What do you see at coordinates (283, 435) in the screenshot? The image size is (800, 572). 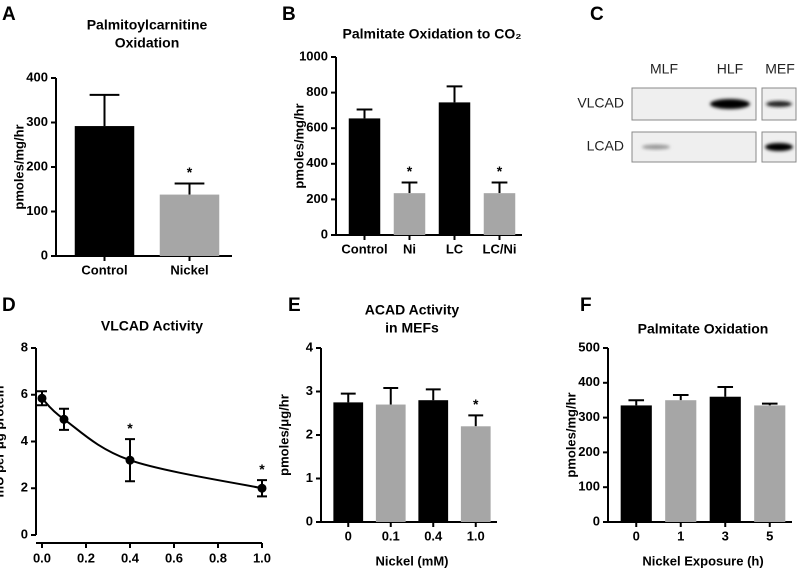 I see `y-axis-label: pmoles/μg/hr` at bounding box center [283, 435].